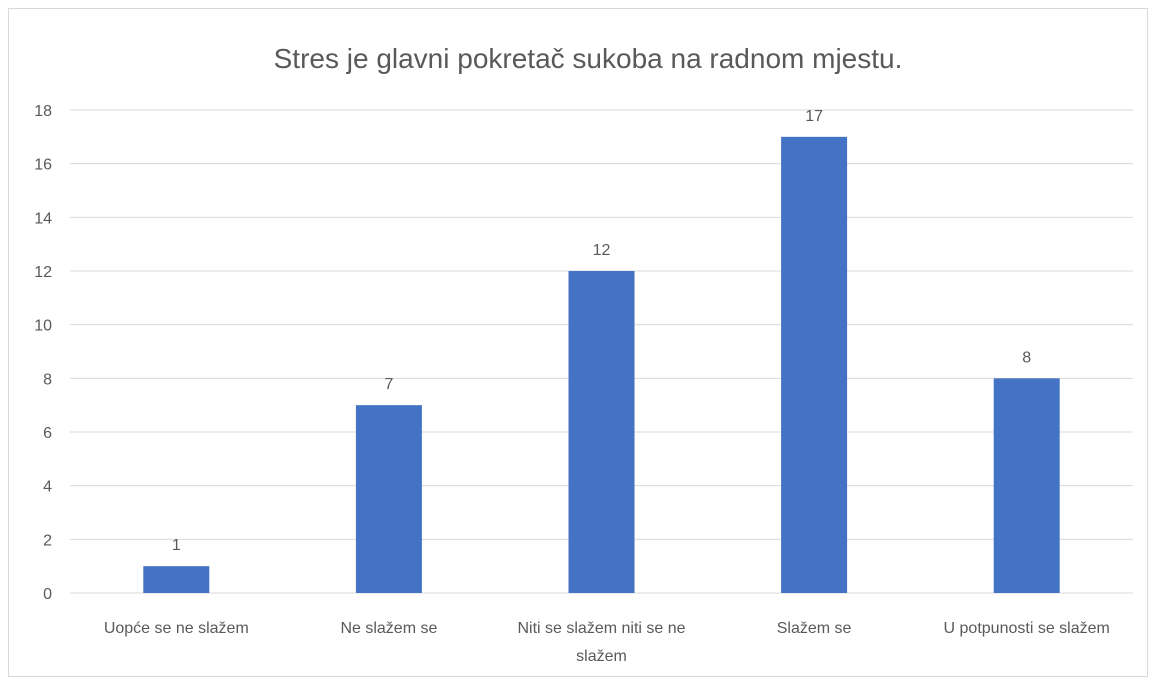  I want to click on y-tick-label: 0, so click(47, 594).